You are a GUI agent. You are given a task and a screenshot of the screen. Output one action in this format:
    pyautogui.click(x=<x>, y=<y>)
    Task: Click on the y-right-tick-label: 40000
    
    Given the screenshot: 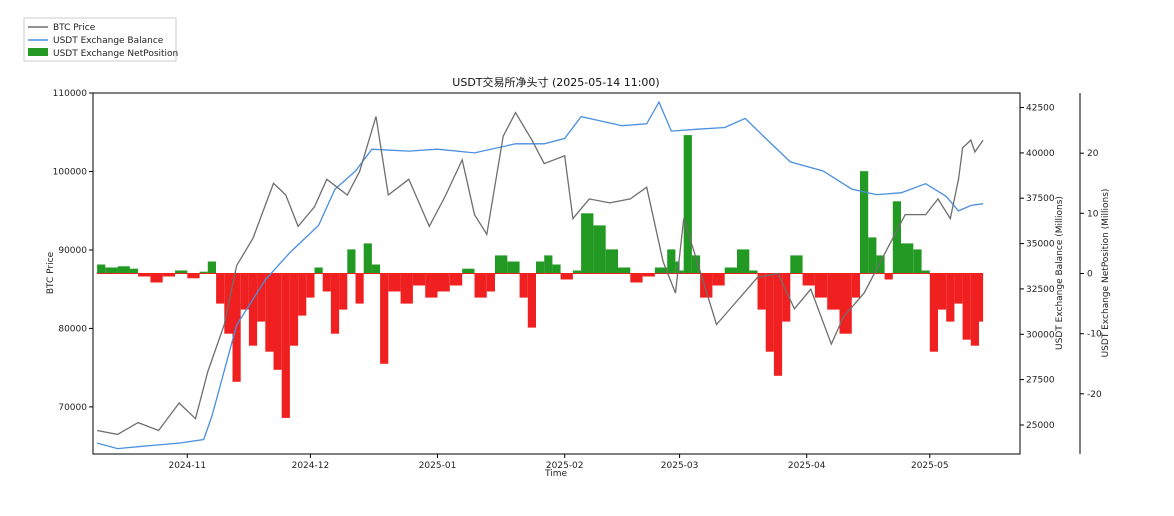 What is the action you would take?
    pyautogui.click(x=1040, y=154)
    